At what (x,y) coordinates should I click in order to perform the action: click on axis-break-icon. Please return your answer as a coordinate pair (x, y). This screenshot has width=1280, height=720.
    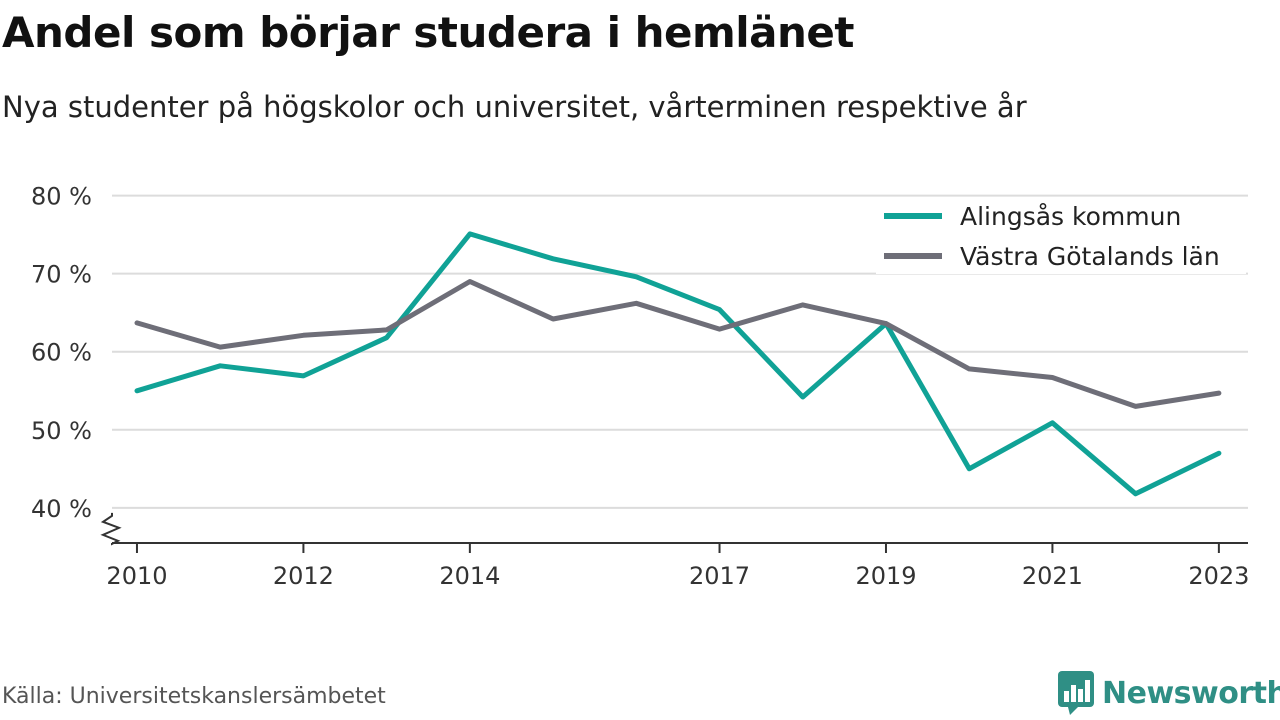
    Looking at the image, I should click on (111, 529).